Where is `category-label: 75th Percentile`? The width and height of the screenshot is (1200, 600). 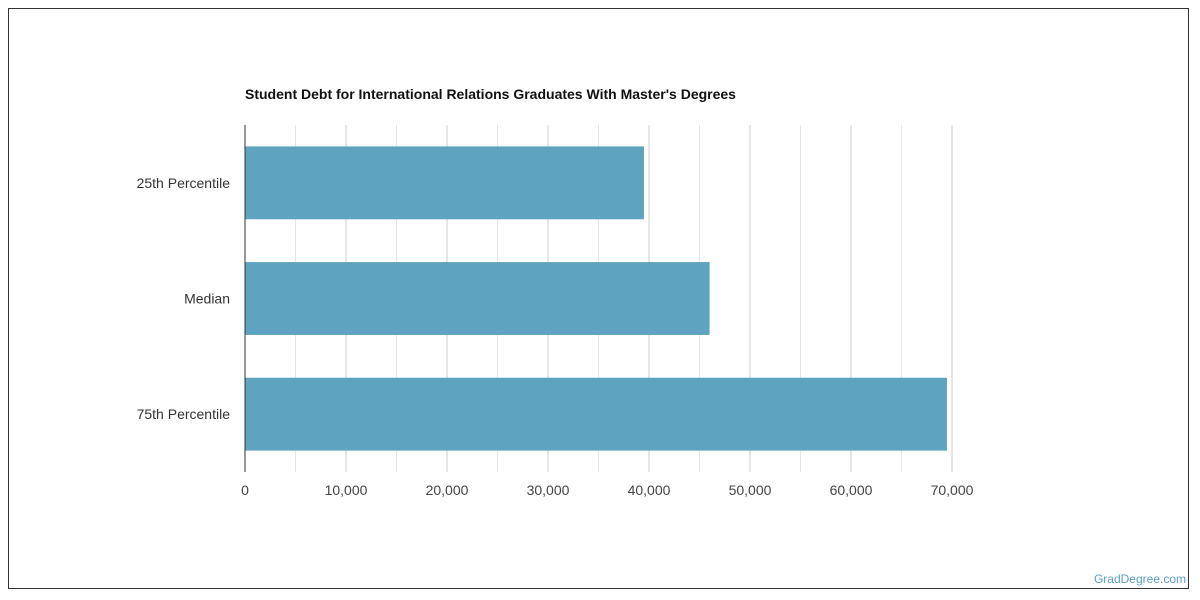
category-label: 75th Percentile is located at coordinates (184, 414).